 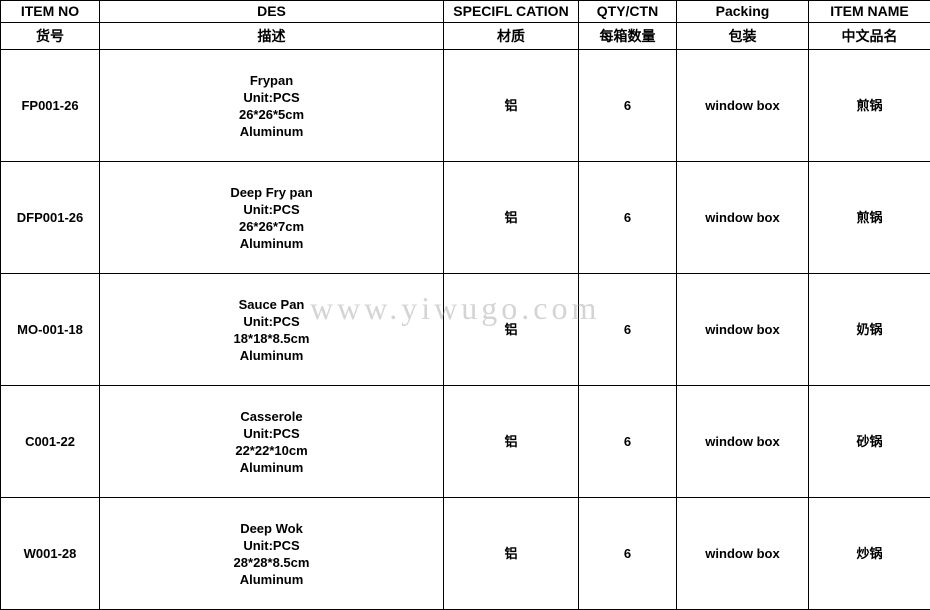 I want to click on description-line: 26*26*5cm, so click(x=271, y=114).